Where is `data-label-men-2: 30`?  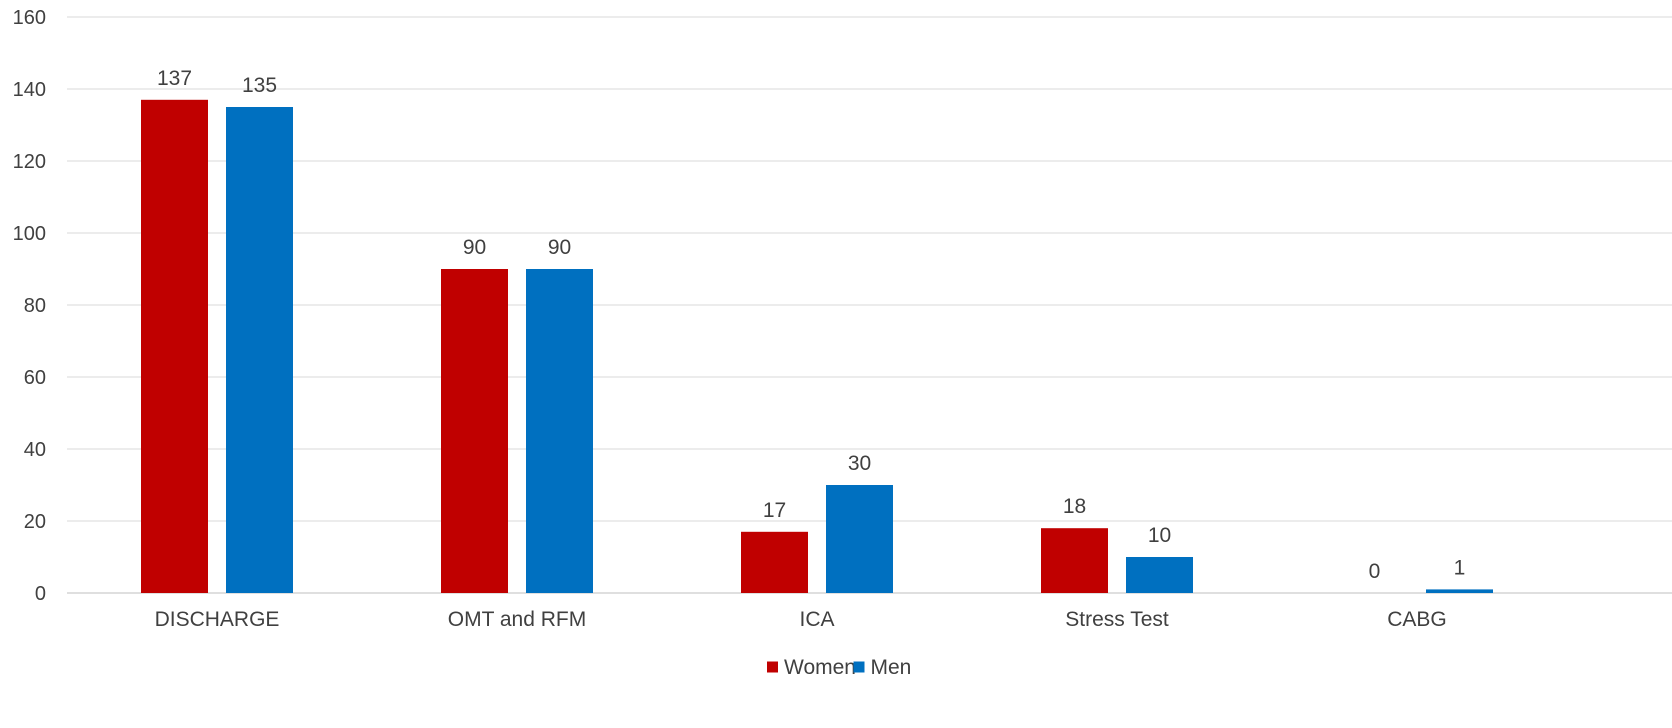
data-label-men-2: 30 is located at coordinates (859, 463).